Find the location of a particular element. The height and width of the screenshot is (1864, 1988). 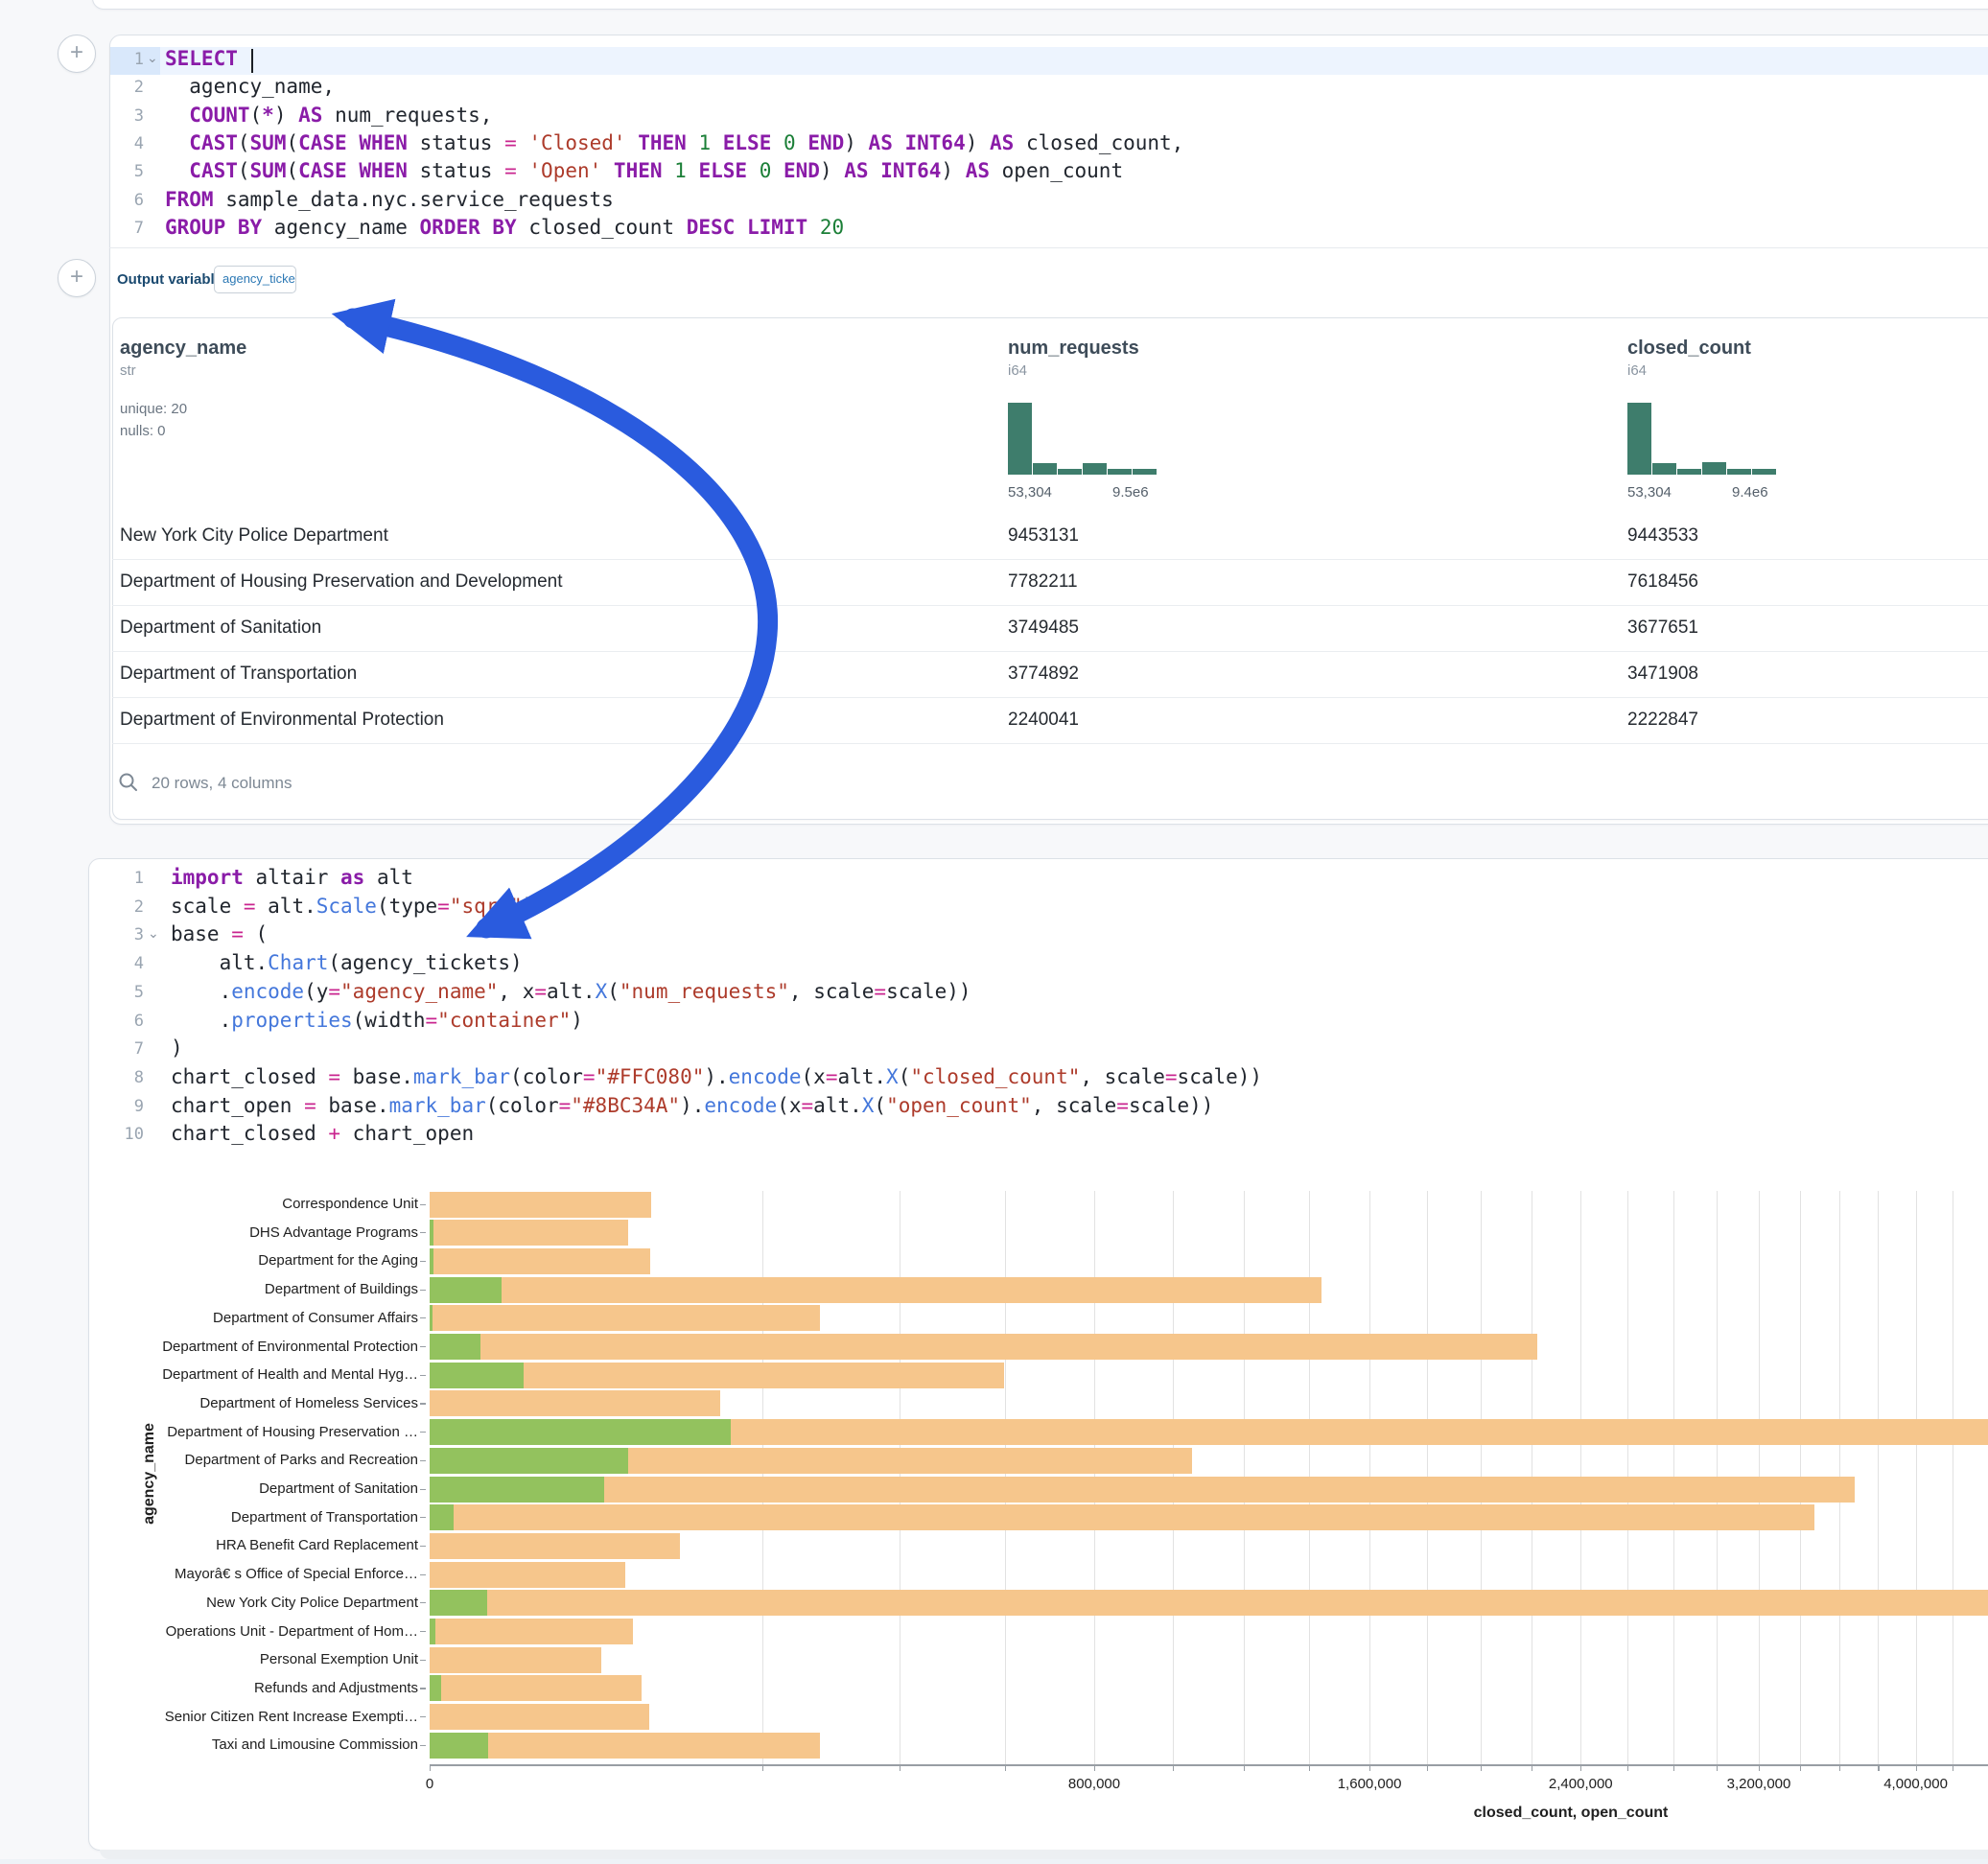

code-token: properties is located at coordinates (292, 1020).